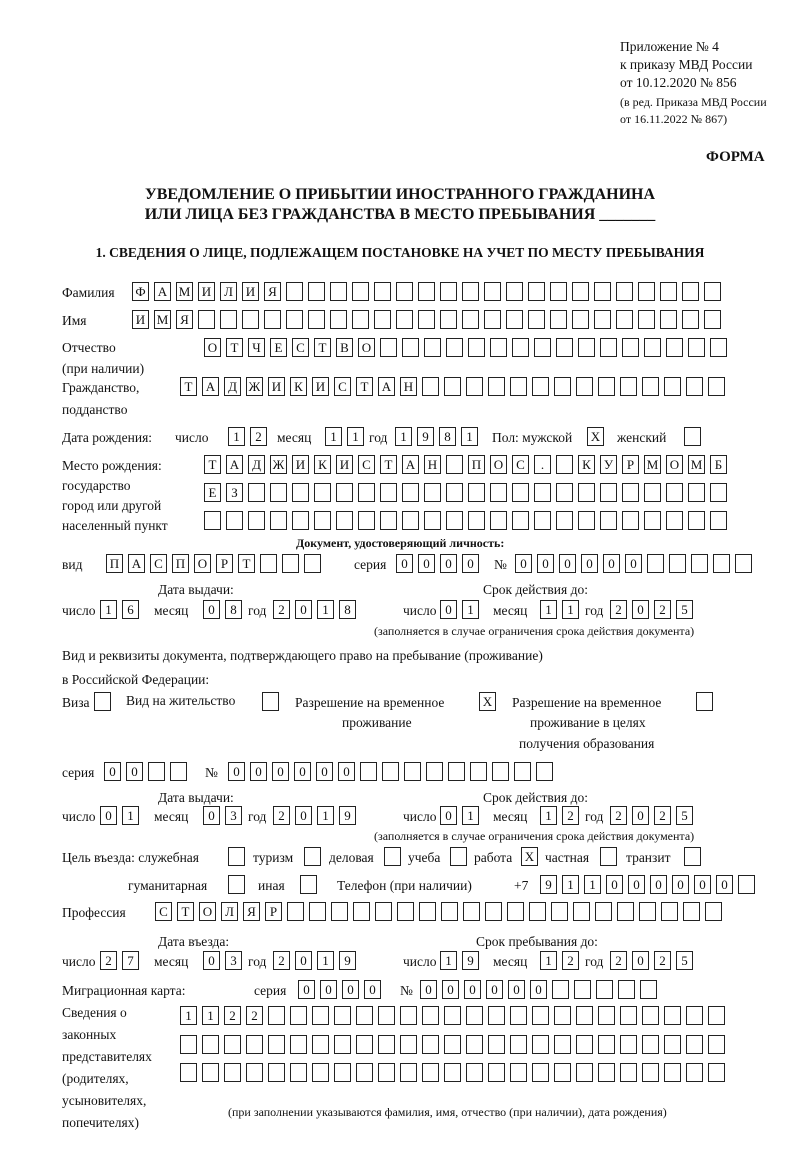 The height and width of the screenshot is (1163, 800). Describe the element at coordinates (692, 856) in the screenshot. I see `purpose-transit-checkbox` at that location.